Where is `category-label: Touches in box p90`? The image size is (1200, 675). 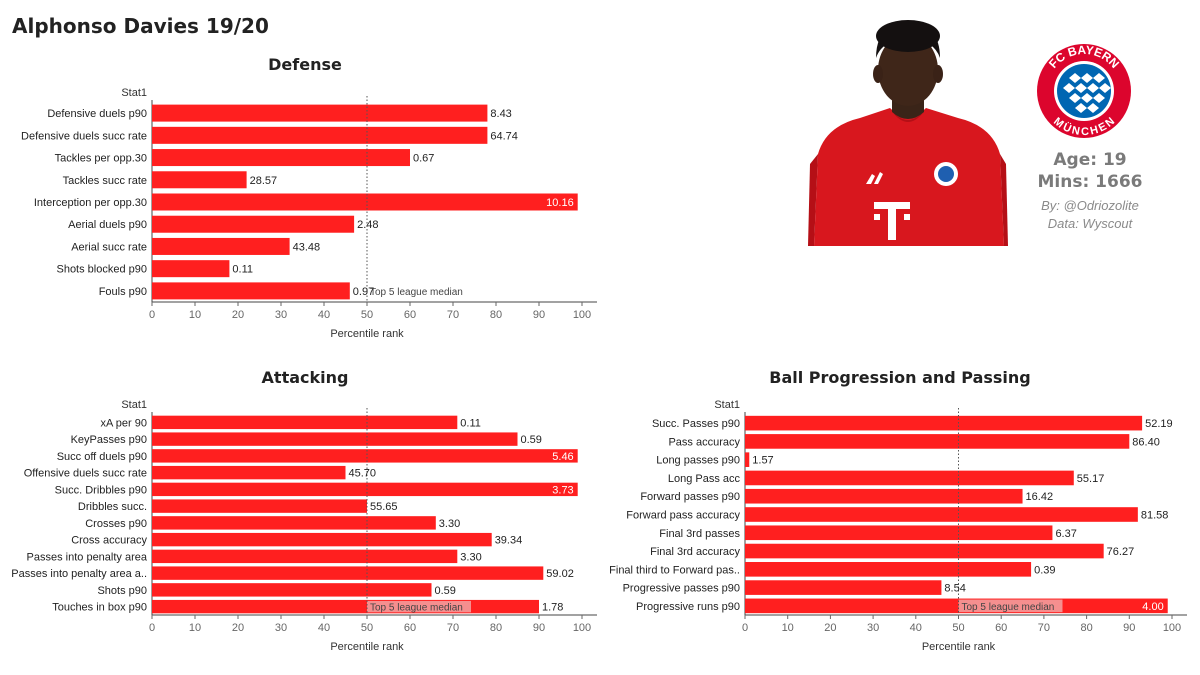
category-label: Touches in box p90 is located at coordinates (99, 608).